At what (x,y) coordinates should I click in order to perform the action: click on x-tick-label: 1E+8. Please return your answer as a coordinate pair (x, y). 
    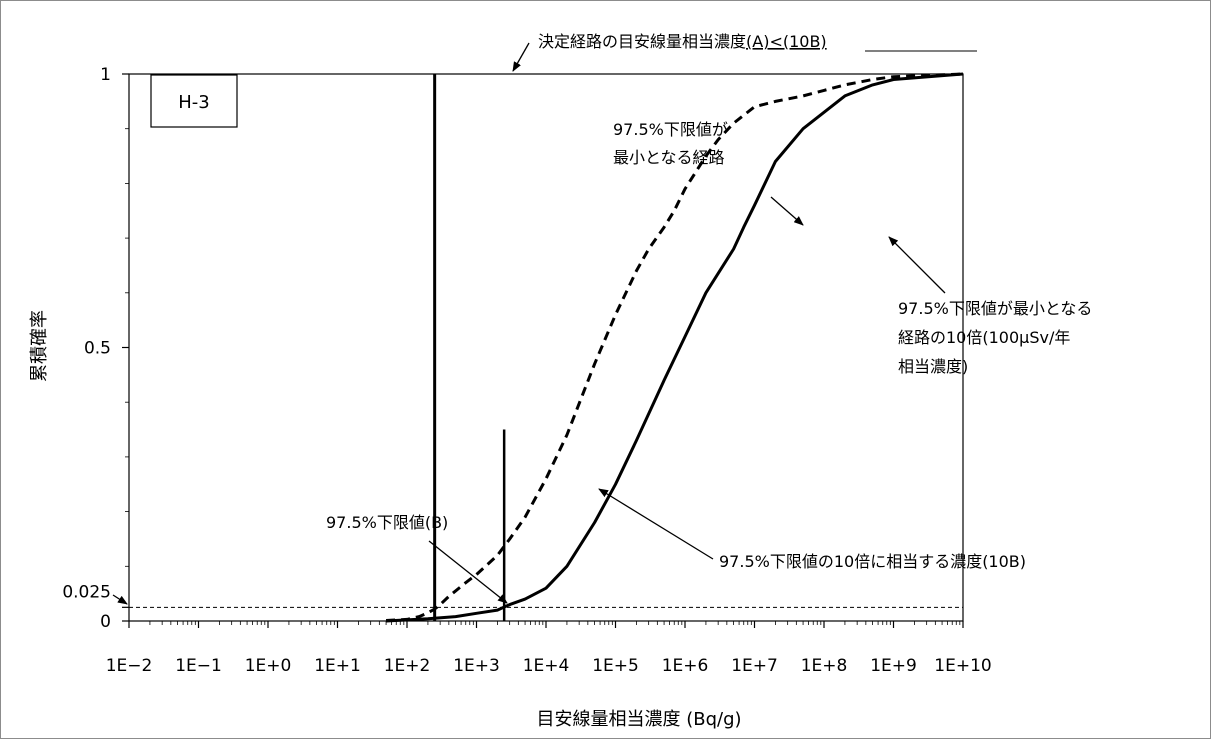
    Looking at the image, I should click on (824, 666).